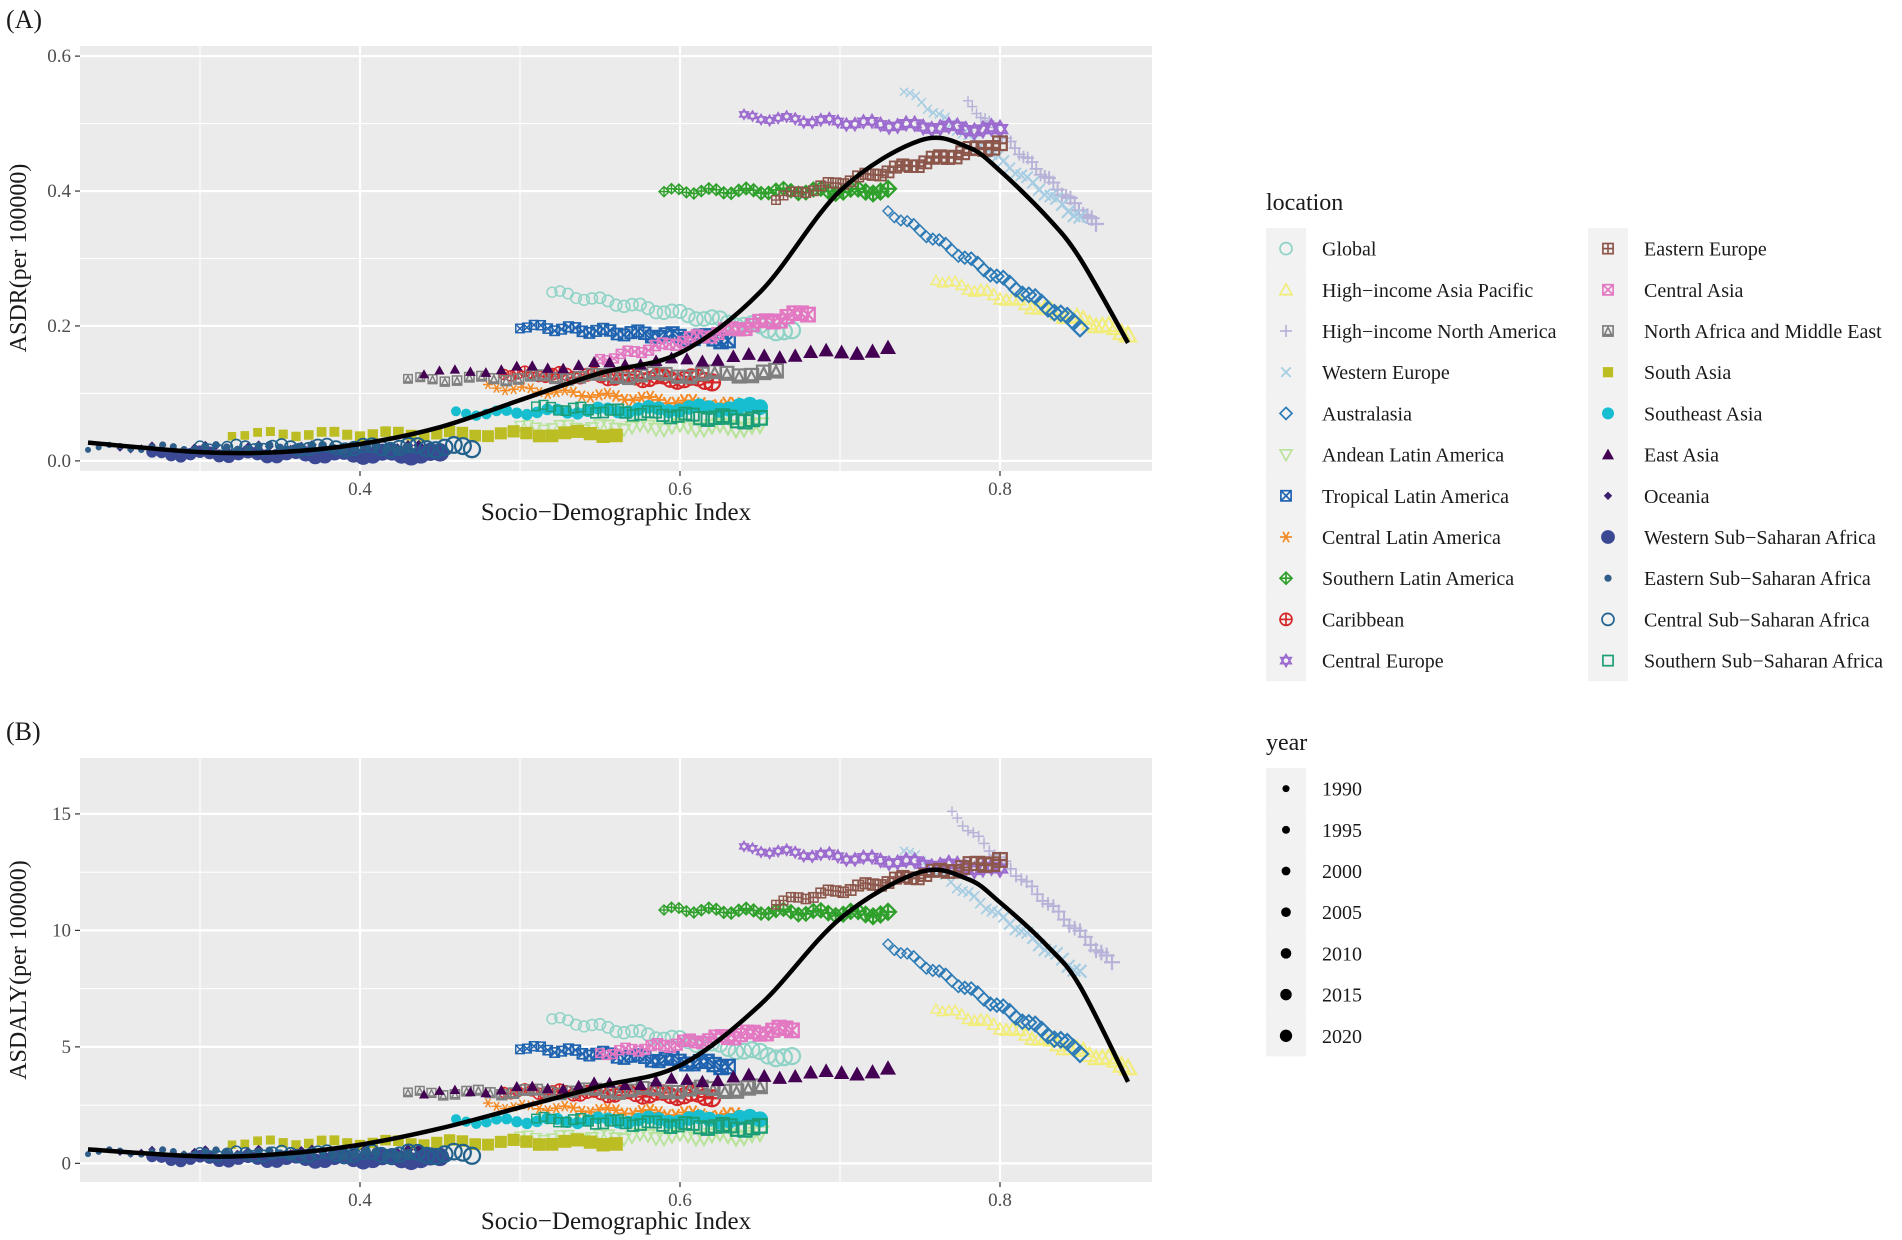 The height and width of the screenshot is (1240, 1902). What do you see at coordinates (1314, 830) in the screenshot?
I see `legend-year-item: 1995` at bounding box center [1314, 830].